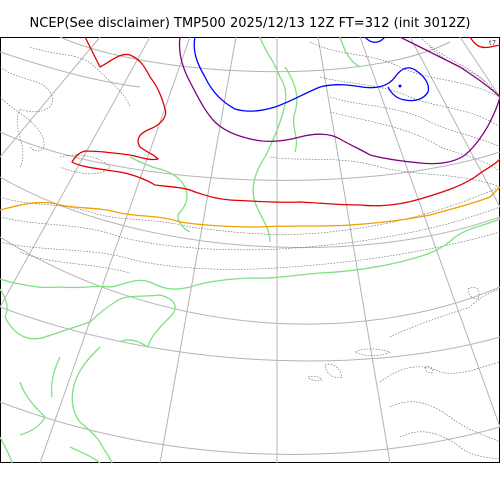 The image size is (500, 500). I want to click on corner-label: t7, so click(492, 43).